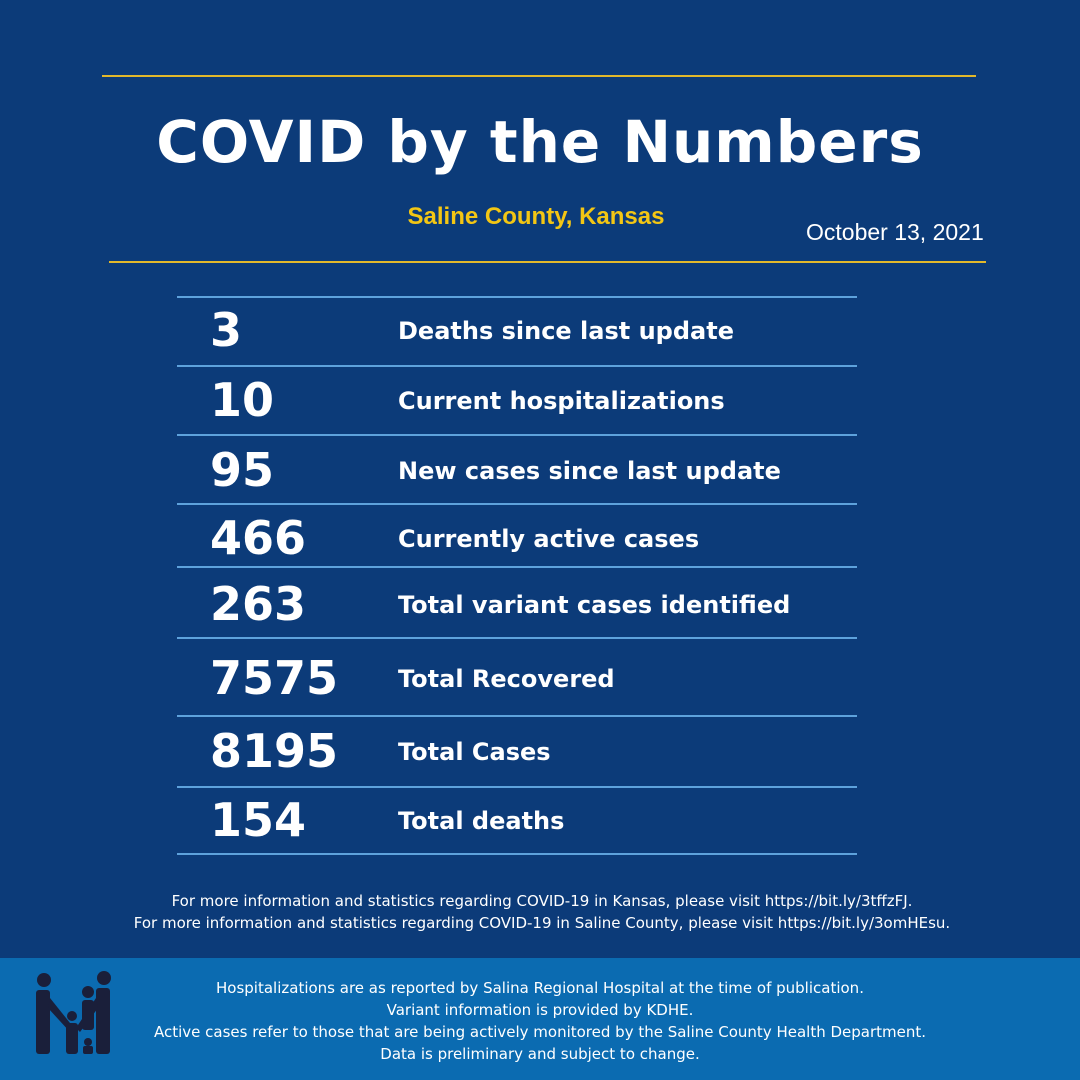  I want to click on stat-value: 10, so click(242, 400).